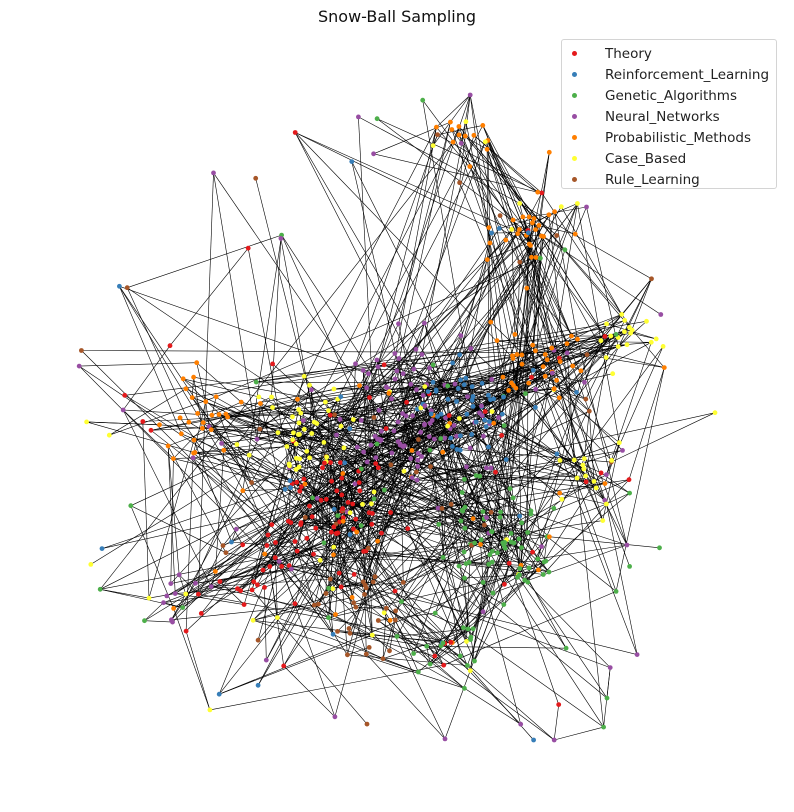 Image resolution: width=794 pixels, height=812 pixels. I want to click on graph-node-rule-learning, so click(557, 235).